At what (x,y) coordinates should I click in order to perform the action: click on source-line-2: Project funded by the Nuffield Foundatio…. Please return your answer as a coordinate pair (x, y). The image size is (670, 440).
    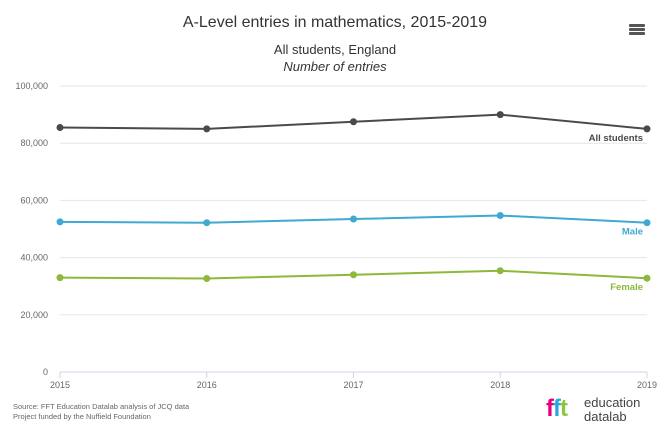
    Looking at the image, I should click on (82, 416).